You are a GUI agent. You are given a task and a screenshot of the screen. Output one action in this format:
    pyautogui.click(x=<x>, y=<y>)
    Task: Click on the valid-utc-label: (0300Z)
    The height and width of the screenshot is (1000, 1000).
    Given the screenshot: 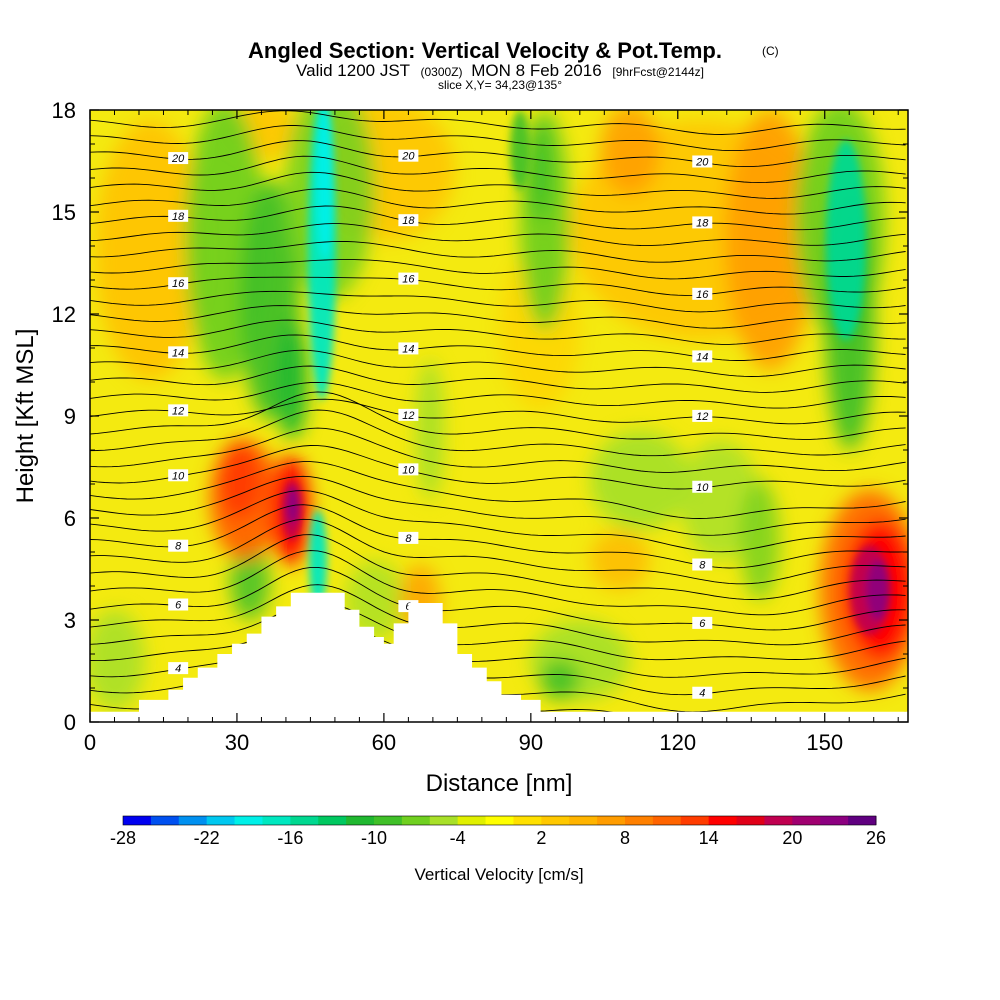 What is the action you would take?
    pyautogui.click(x=442, y=72)
    